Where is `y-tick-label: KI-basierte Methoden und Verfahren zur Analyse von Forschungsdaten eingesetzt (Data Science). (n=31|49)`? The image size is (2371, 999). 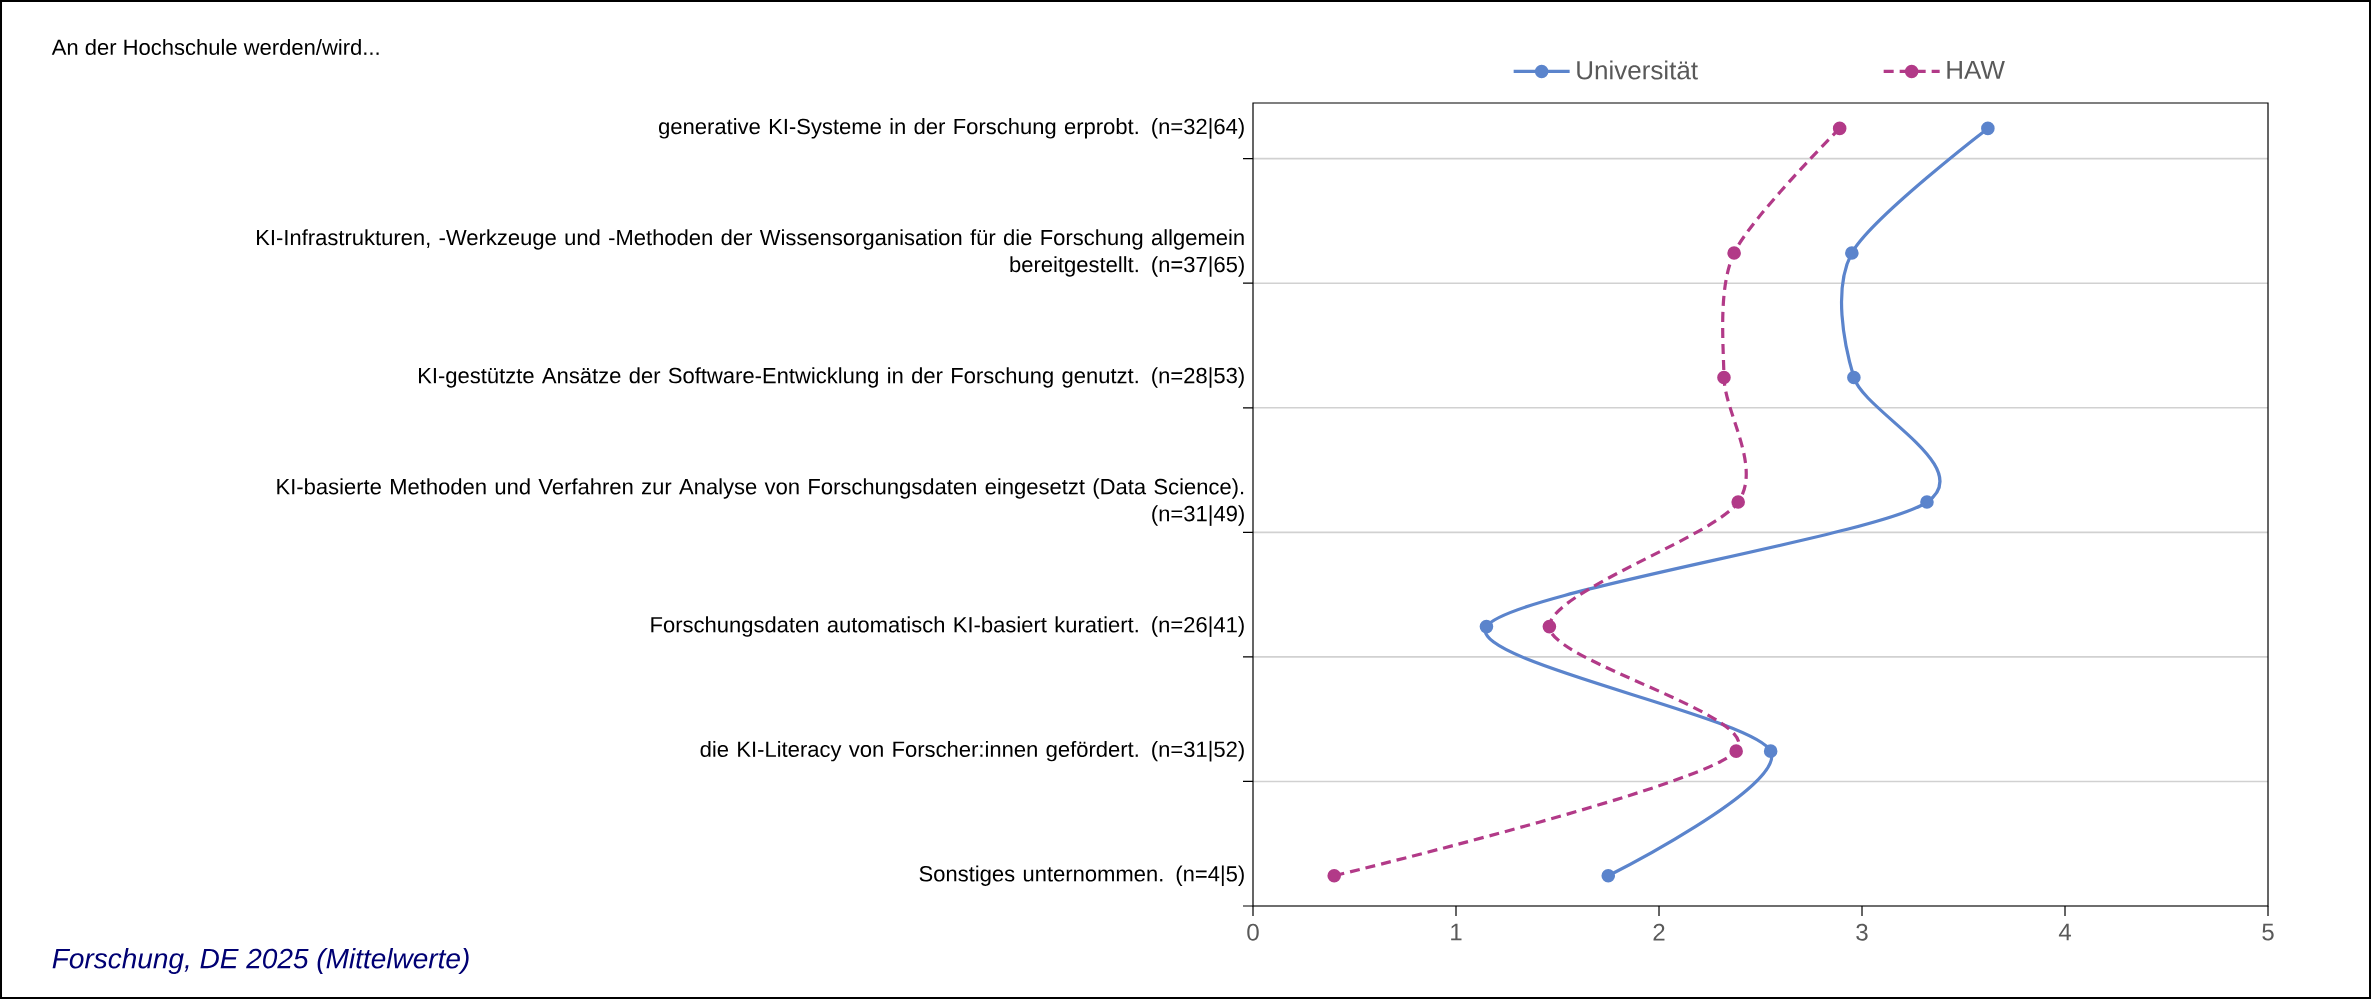 y-tick-label: KI-basierte Methoden und Verfahren zur Analyse von Forschungsdaten eingesetzt (Data Science). (n=31|49) is located at coordinates (760, 502).